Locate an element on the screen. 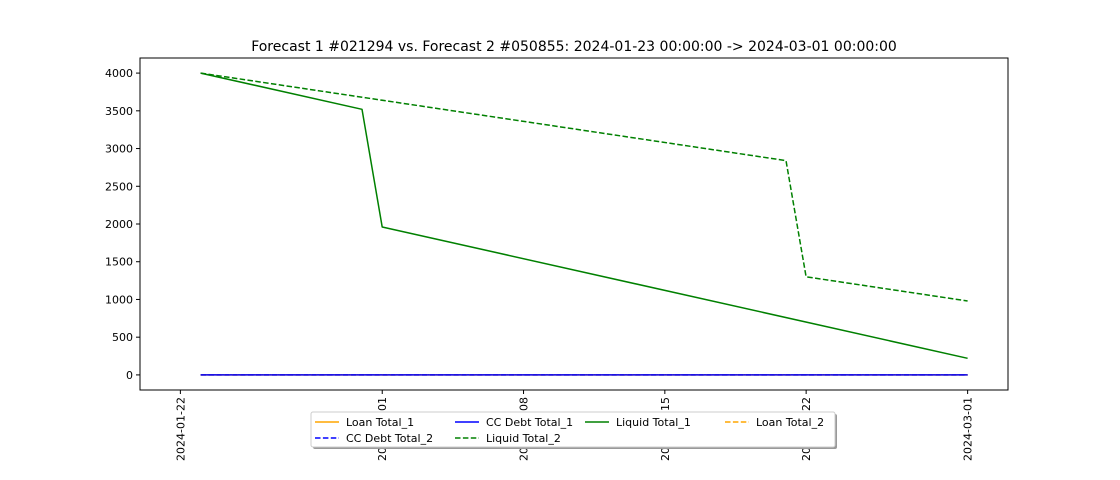 The image size is (1120, 480). y-tick-label: 1000 is located at coordinates (119, 299).